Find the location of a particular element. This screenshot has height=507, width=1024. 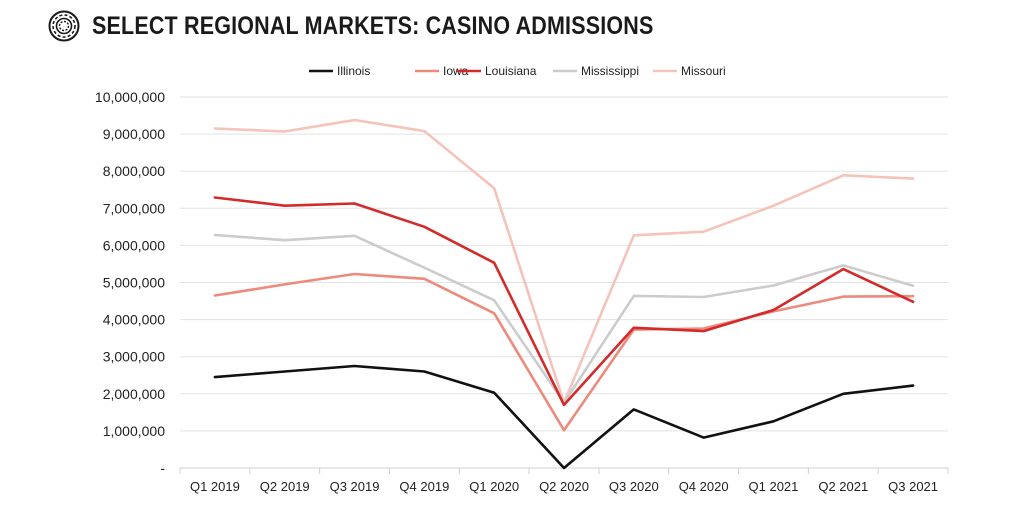

x-tick-label: Q3 2019 is located at coordinates (355, 486).